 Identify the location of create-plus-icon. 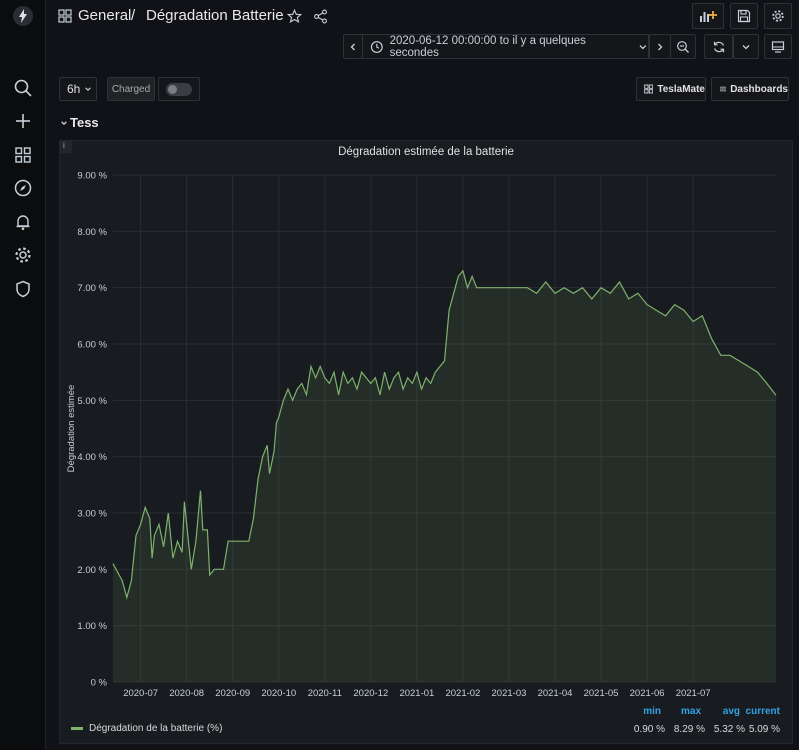
(23, 121).